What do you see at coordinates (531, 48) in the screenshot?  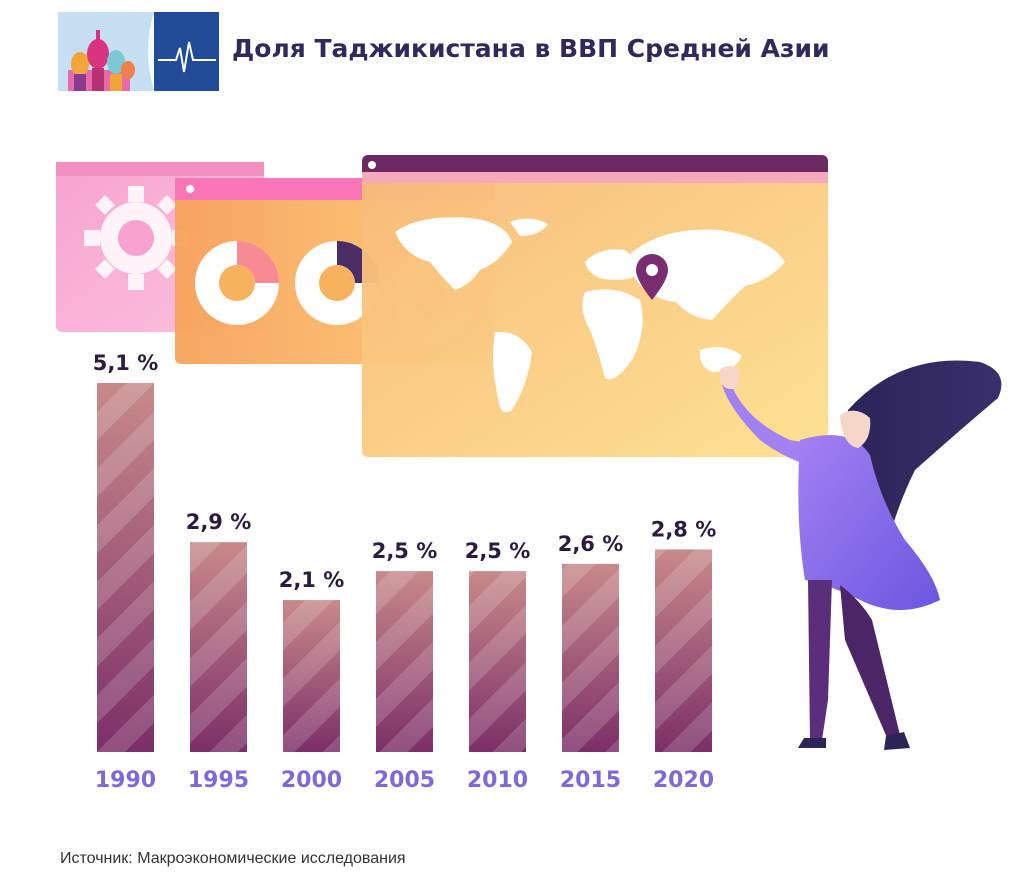 I see `page-title: Доля Таджикистана в ВВП Средней Азии` at bounding box center [531, 48].